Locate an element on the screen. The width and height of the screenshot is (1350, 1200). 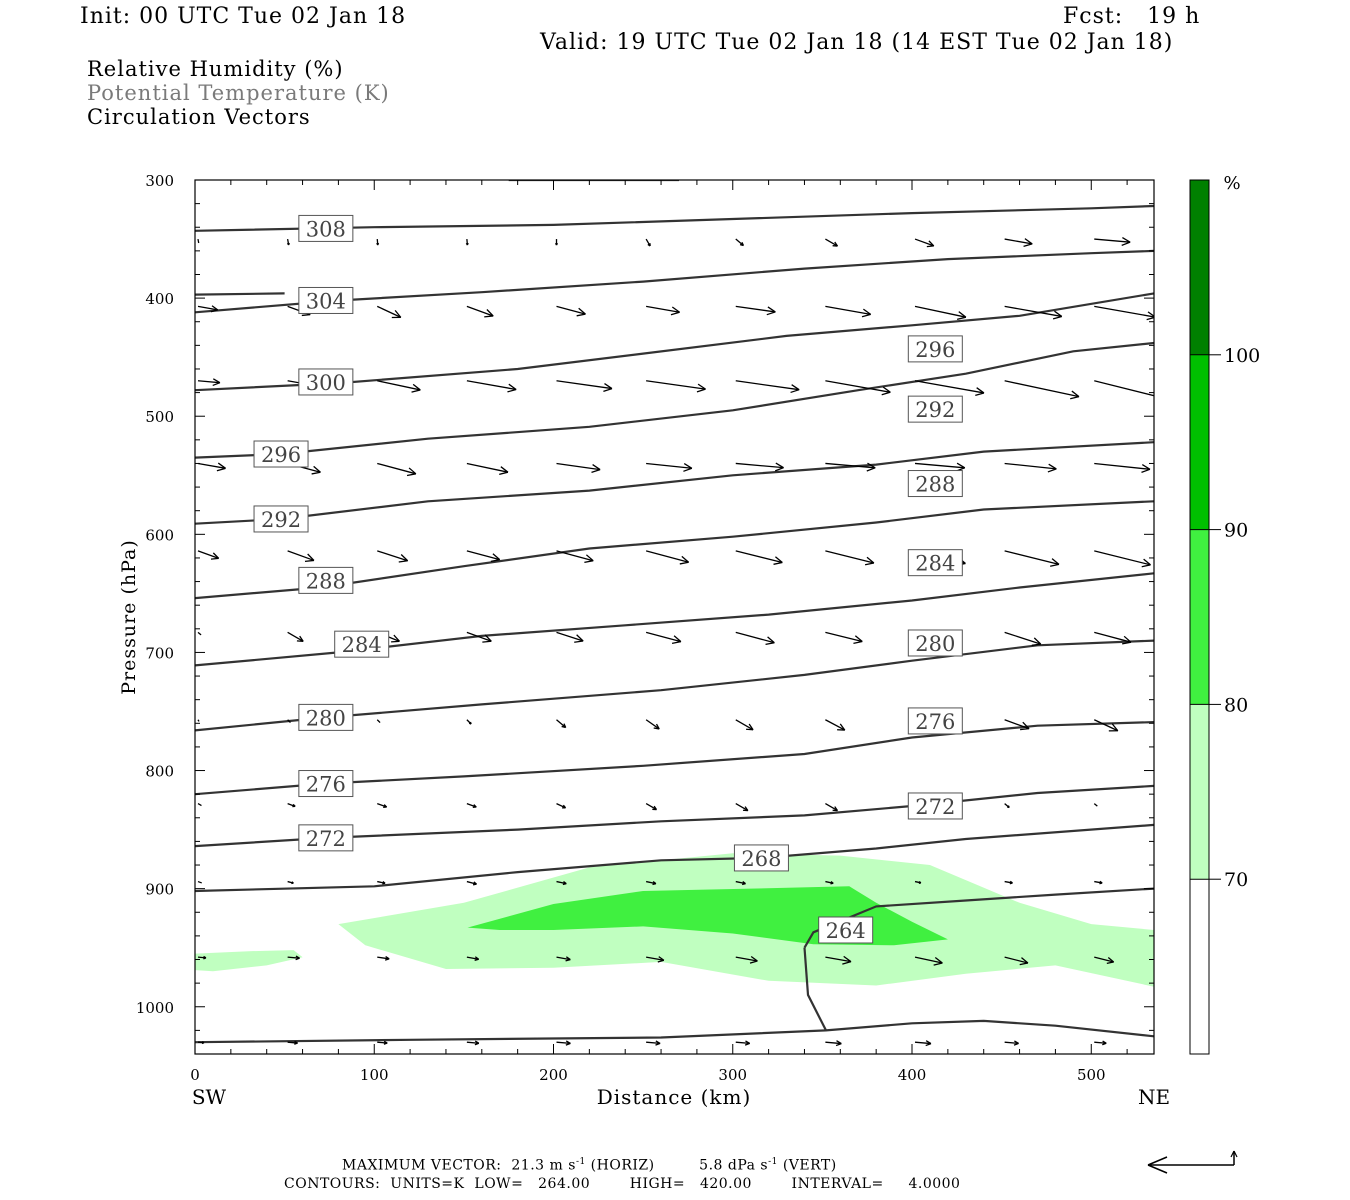
contour-label-280-8b: 280 is located at coordinates (935, 643).